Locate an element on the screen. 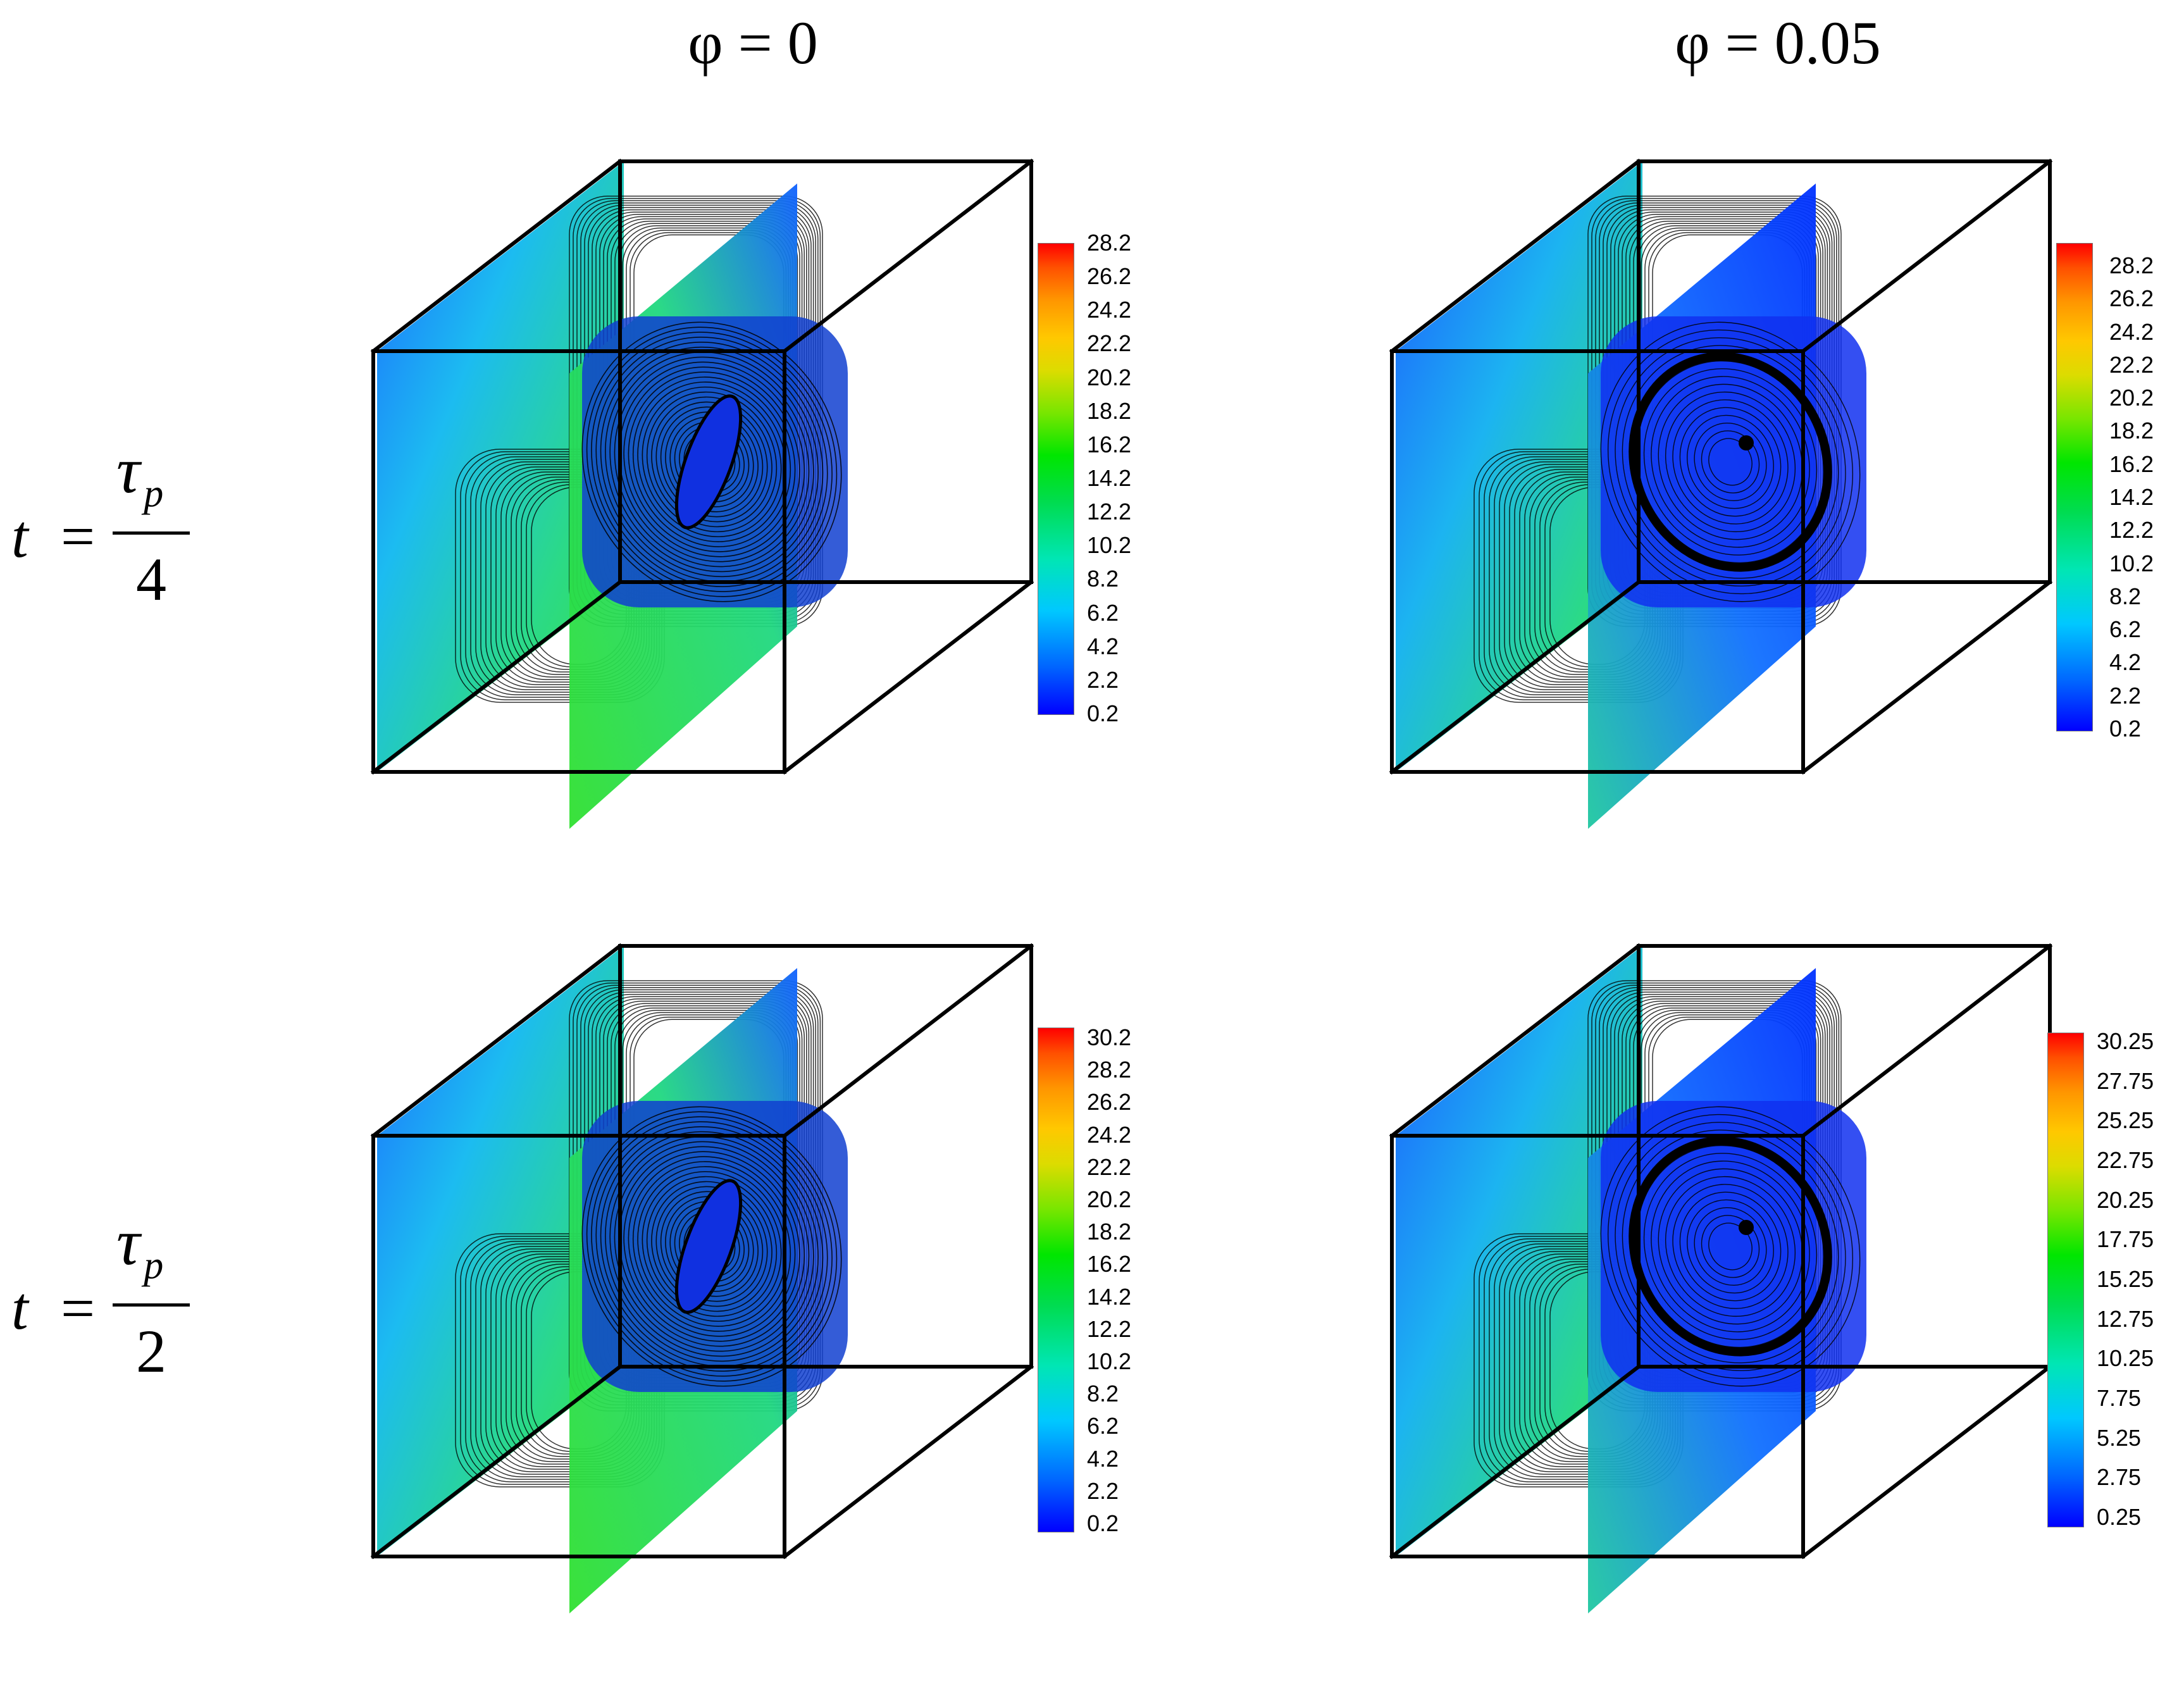  column-header-phi-0-05: φ = 0.05 is located at coordinates (1778, 43).